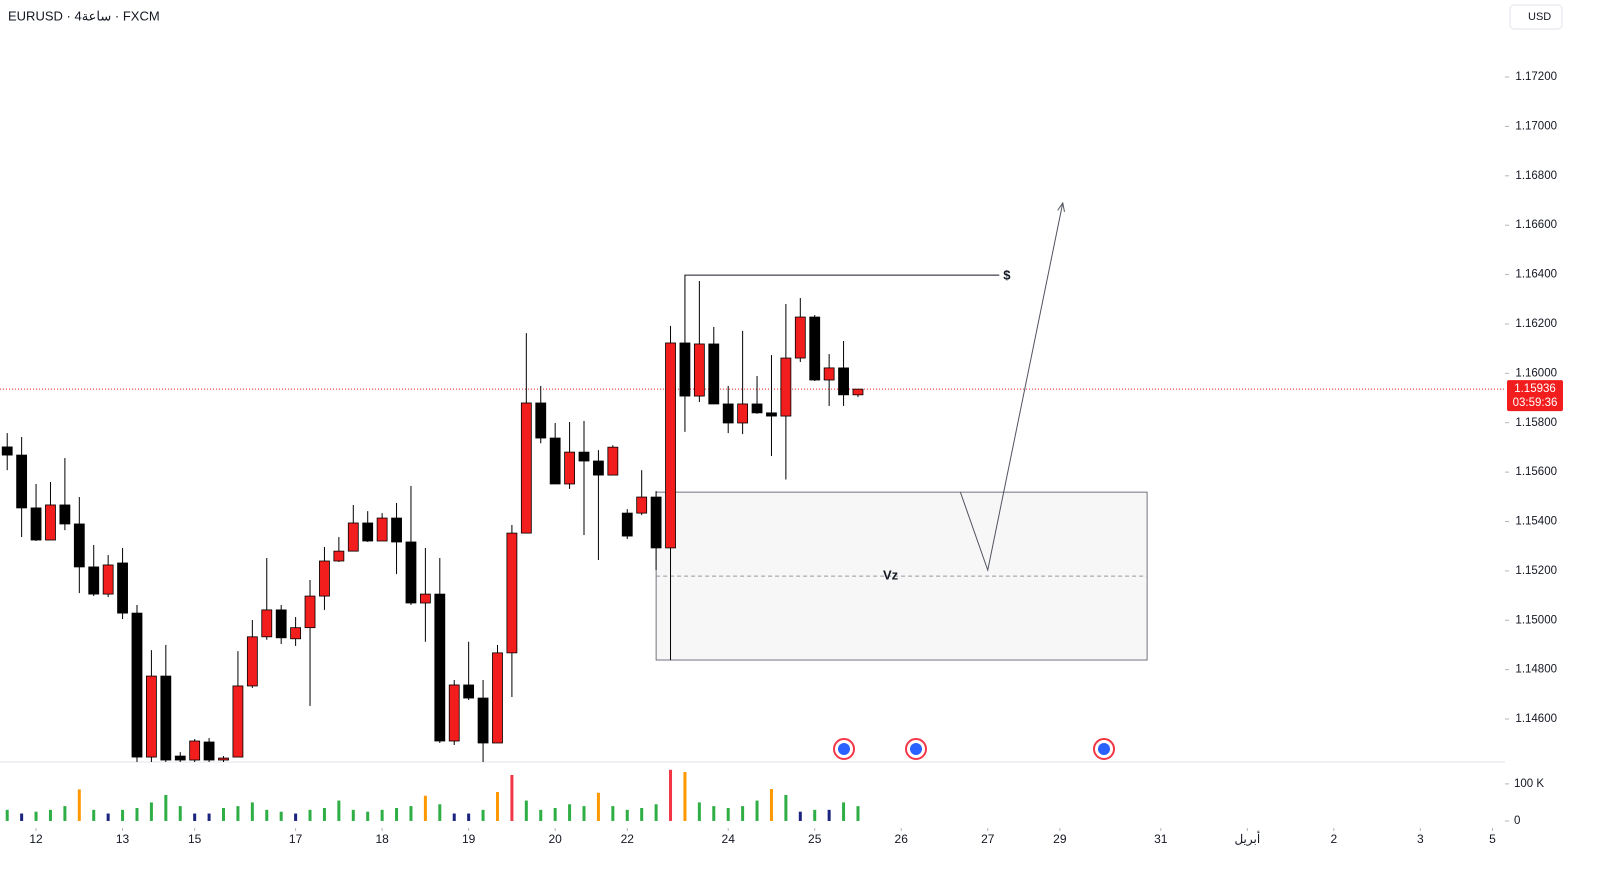 The image size is (1606, 875). What do you see at coordinates (1536, 719) in the screenshot?
I see `y-tick-label: 1.14600` at bounding box center [1536, 719].